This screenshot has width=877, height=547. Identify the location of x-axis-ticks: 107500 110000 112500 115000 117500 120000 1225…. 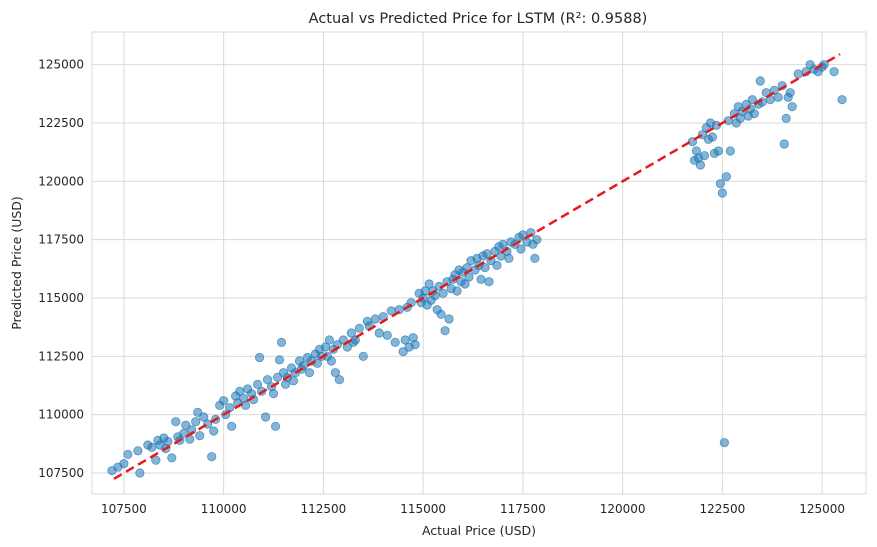
(473, 509).